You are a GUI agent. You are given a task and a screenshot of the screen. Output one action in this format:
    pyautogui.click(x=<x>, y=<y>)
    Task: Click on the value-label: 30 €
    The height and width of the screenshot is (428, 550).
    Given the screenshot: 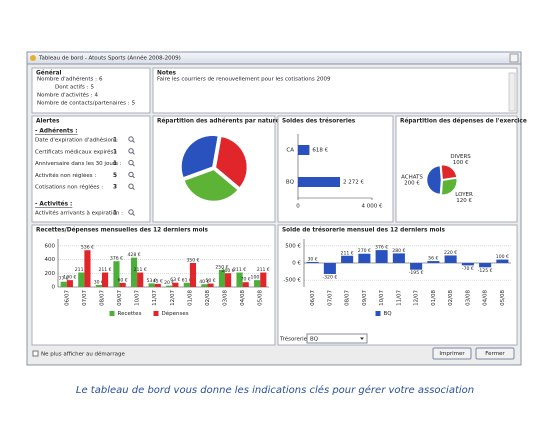 What is the action you would take?
    pyautogui.click(x=313, y=259)
    